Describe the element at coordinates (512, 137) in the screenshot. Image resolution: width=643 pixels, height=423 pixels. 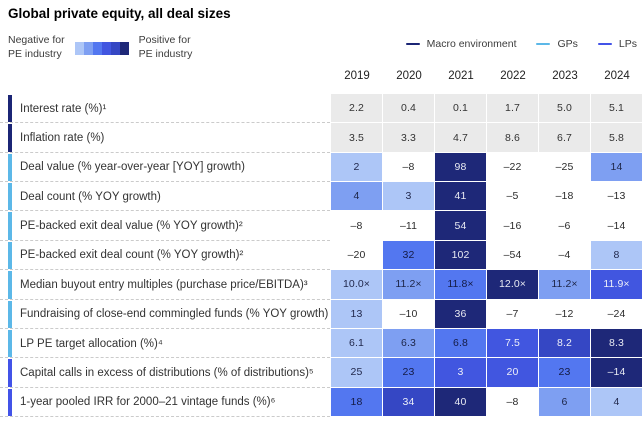
I see `heat-cell: 8.6` at that location.